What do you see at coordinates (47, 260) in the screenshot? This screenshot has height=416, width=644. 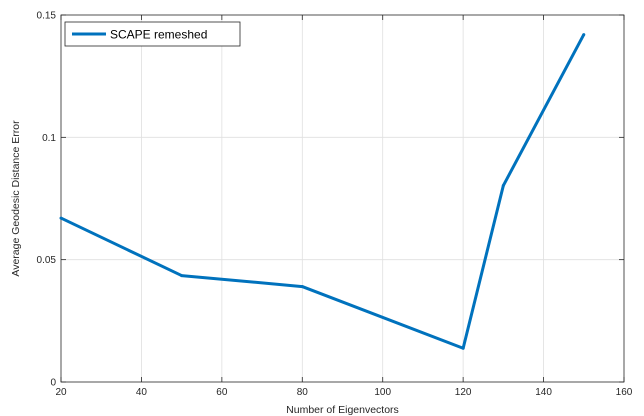 I see `y-tick-label: 0.05` at bounding box center [47, 260].